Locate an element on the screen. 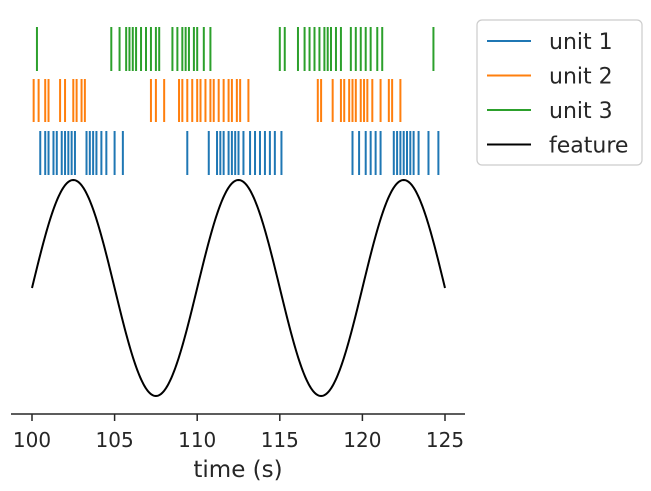 The height and width of the screenshot is (491, 651). x-tick-label: 110 is located at coordinates (197, 440).